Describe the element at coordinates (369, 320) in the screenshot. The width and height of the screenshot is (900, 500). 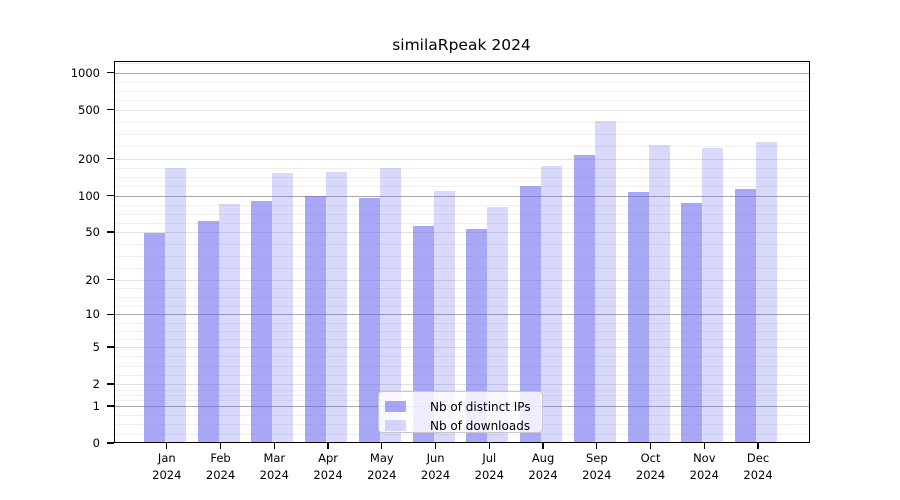
I see `bar-distinct-ips-may` at that location.